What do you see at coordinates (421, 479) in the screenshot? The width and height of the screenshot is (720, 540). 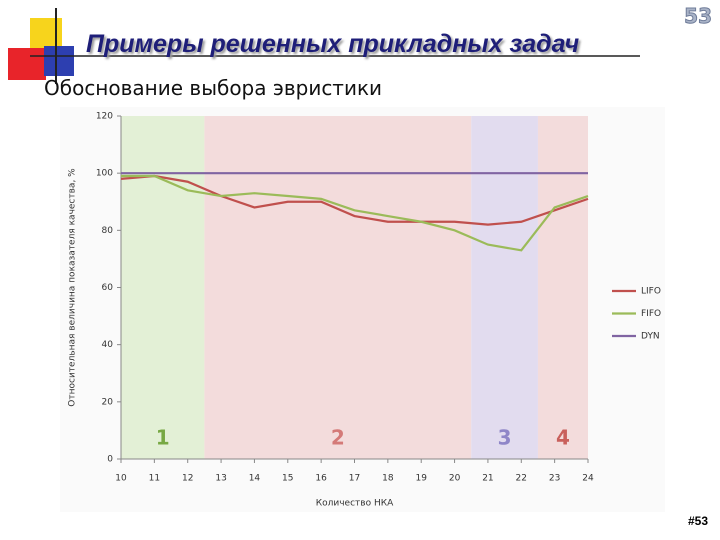 I see `x-tick-label: 19` at bounding box center [421, 479].